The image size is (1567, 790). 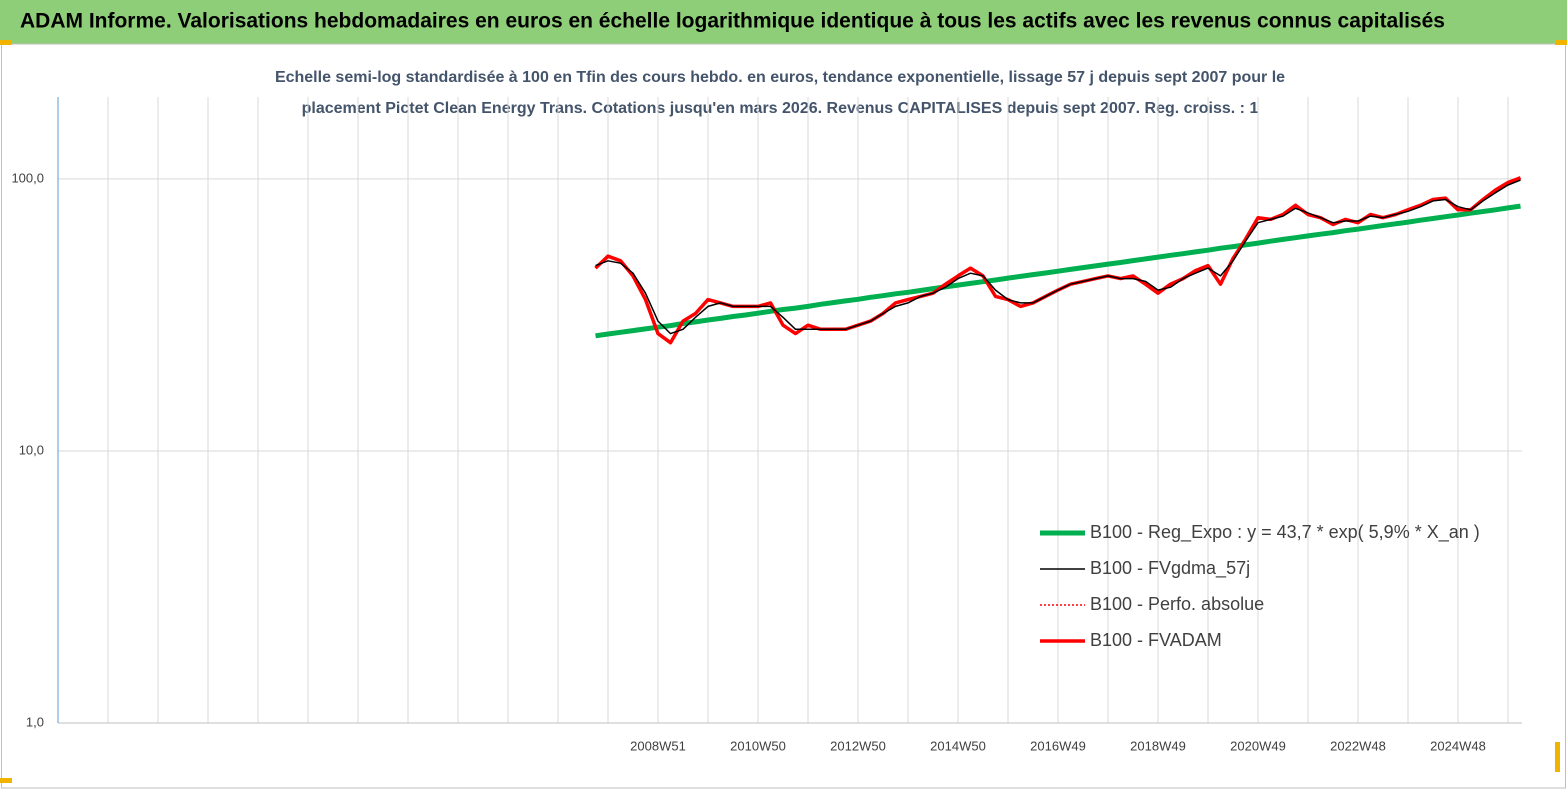 What do you see at coordinates (35, 721) in the screenshot?
I see `y-tick-label: 1,0` at bounding box center [35, 721].